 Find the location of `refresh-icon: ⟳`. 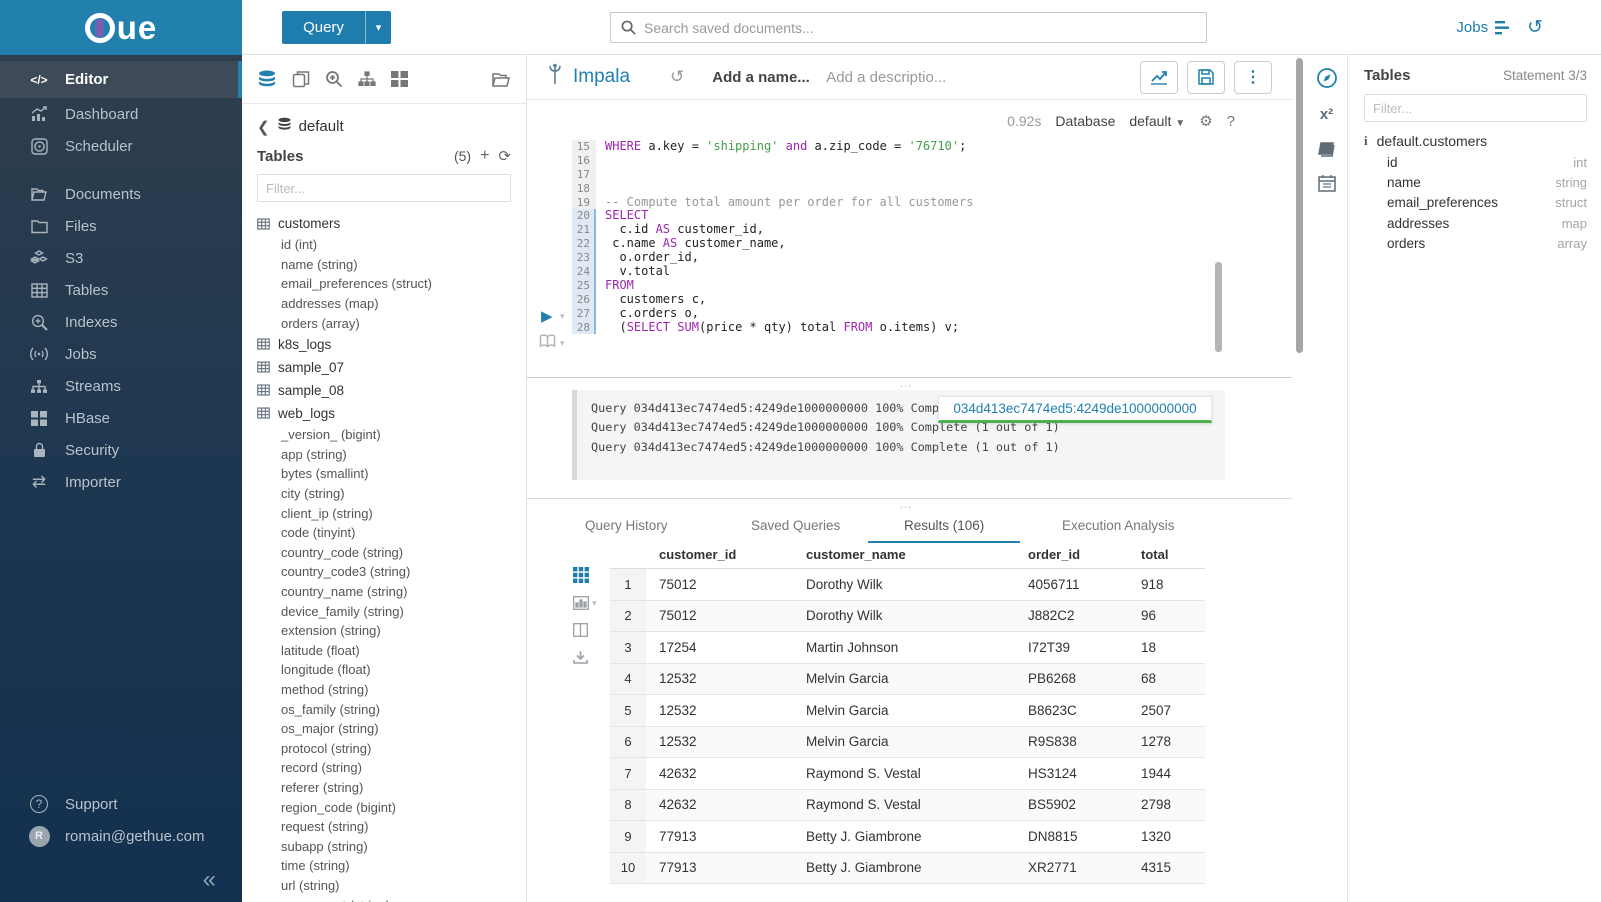

refresh-icon: ⟳ is located at coordinates (504, 156).